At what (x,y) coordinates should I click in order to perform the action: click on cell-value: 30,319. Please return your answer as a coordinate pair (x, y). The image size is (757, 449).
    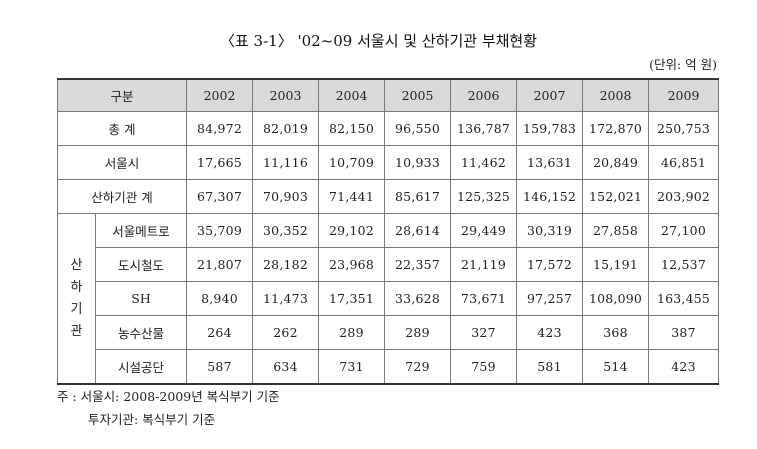
    Looking at the image, I should click on (550, 230).